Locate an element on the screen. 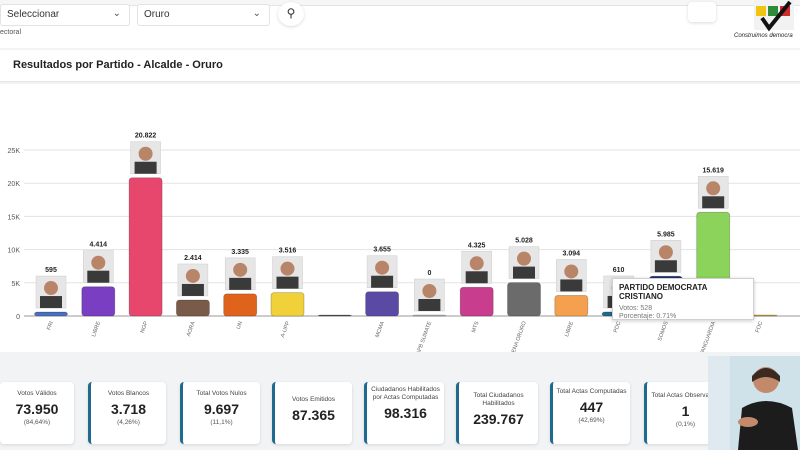 The width and height of the screenshot is (800, 450). data-label: 3.094 is located at coordinates (572, 253).